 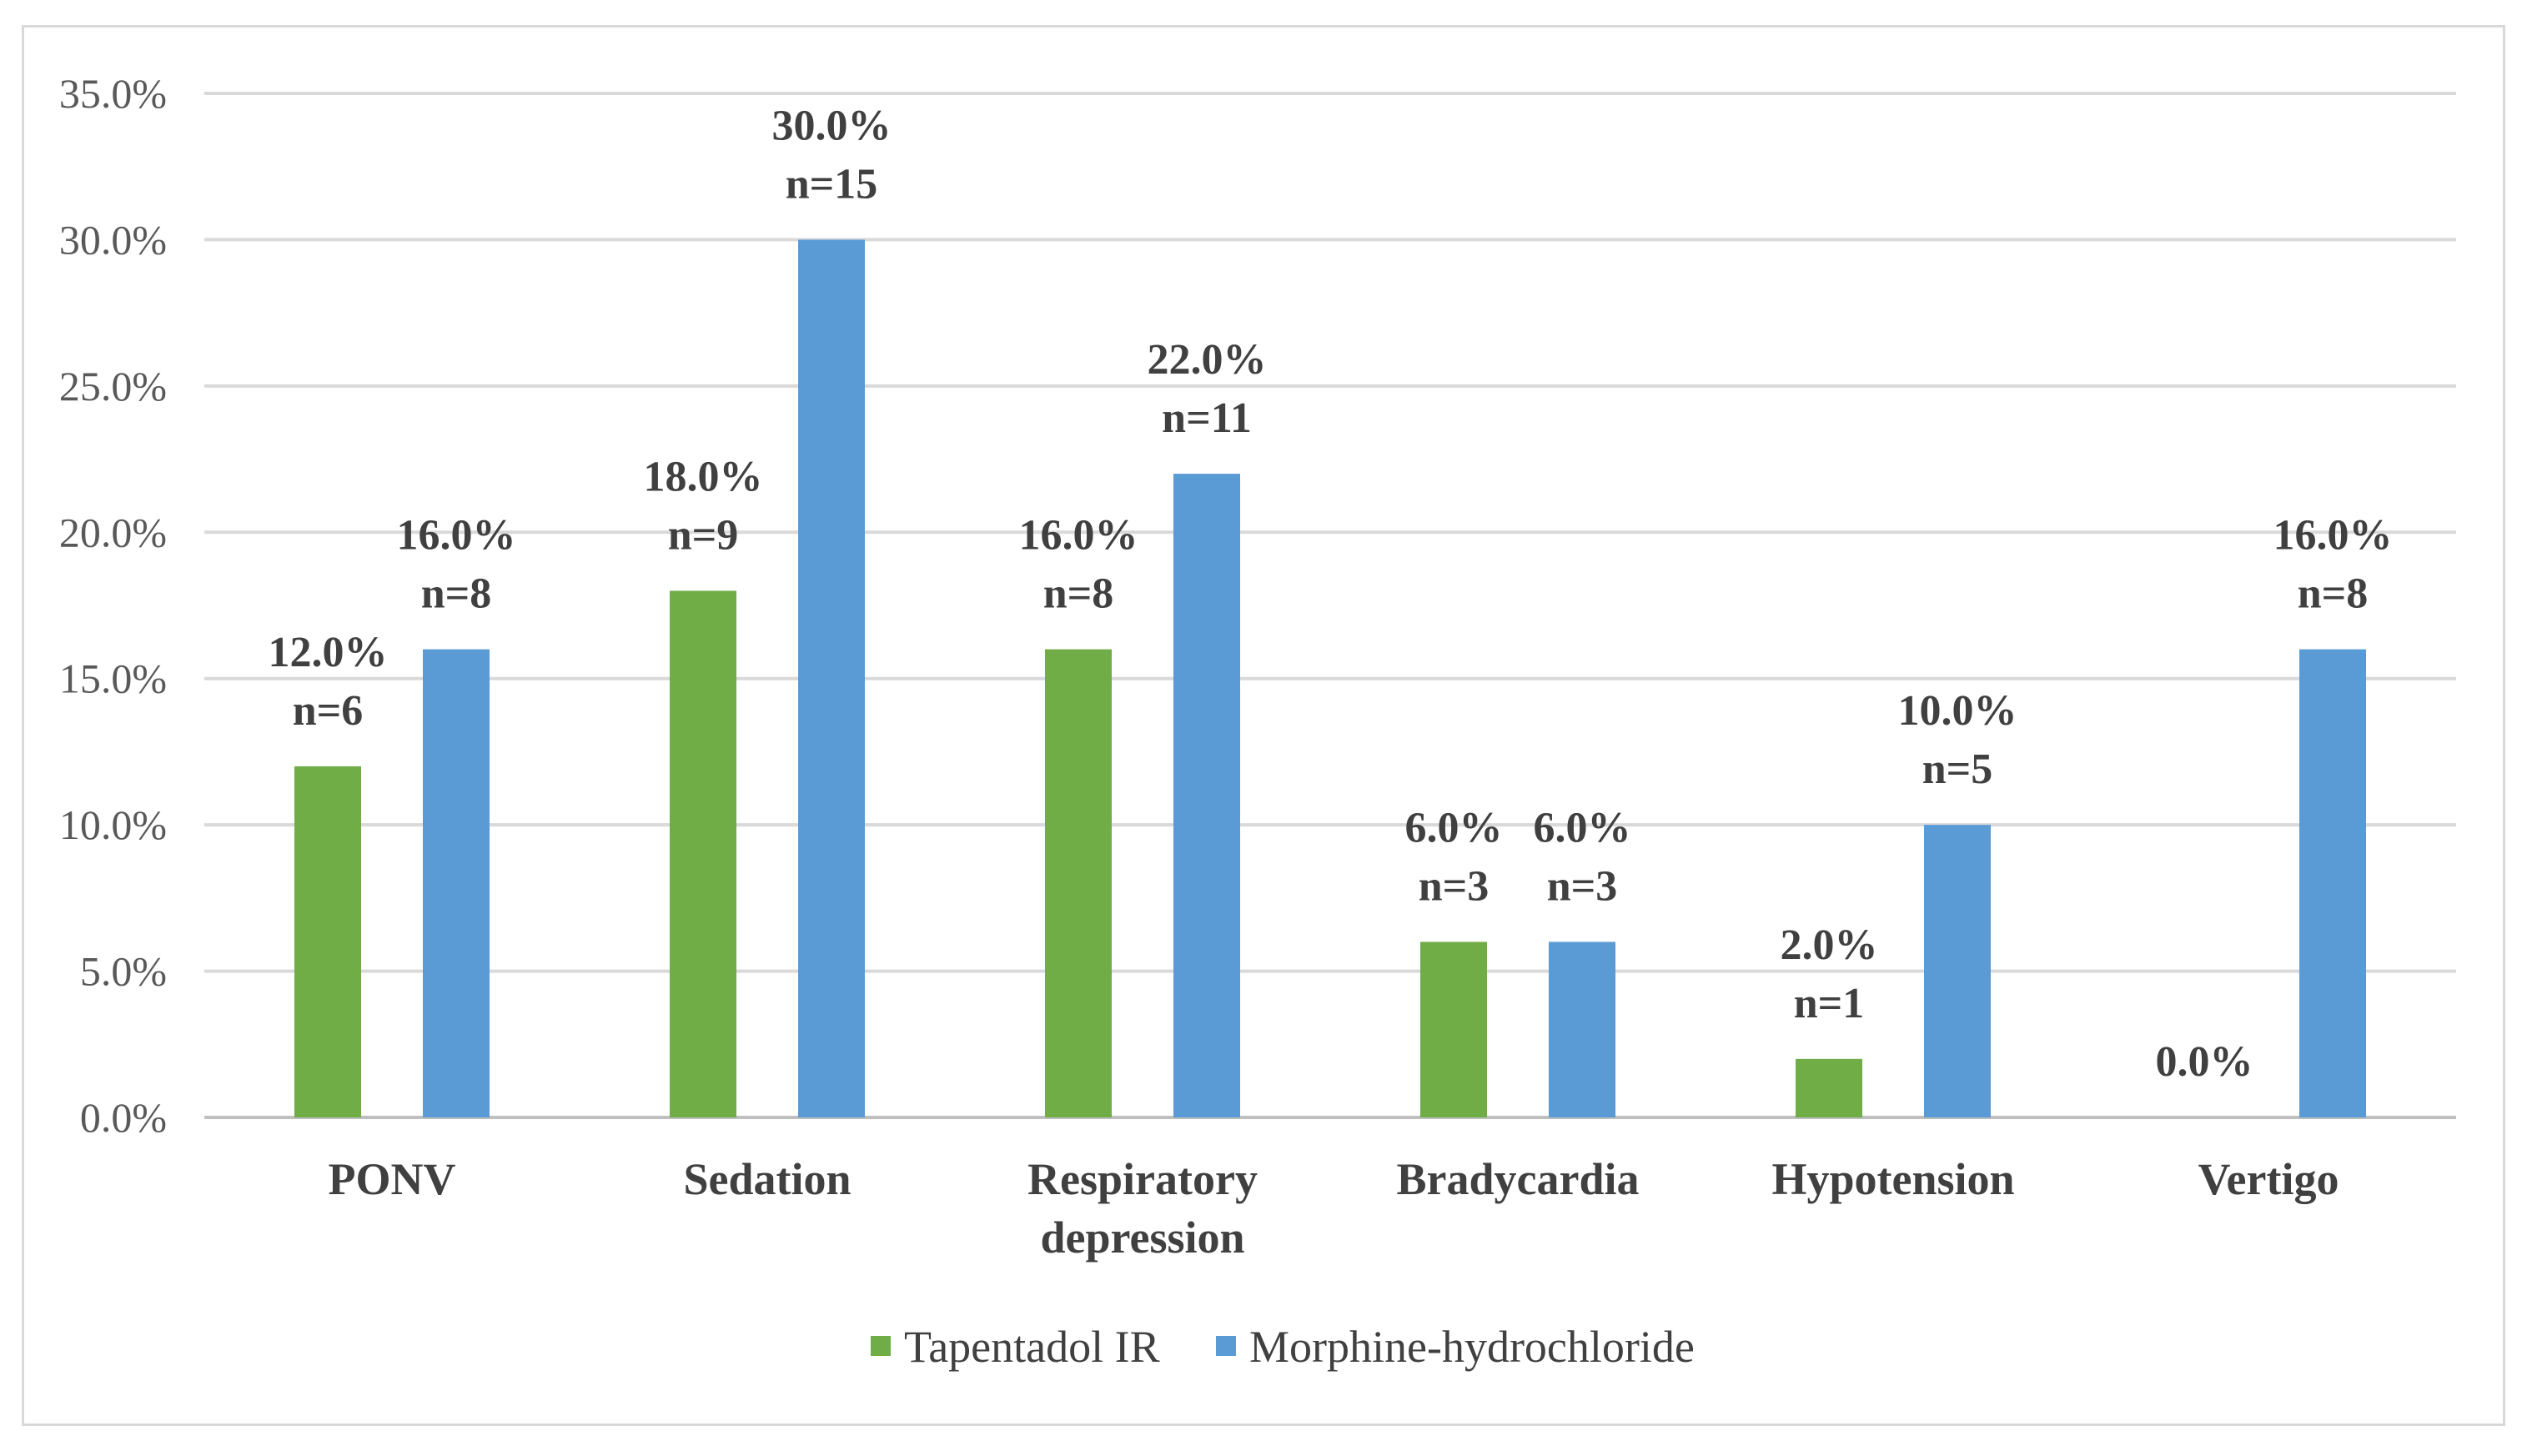 What do you see at coordinates (1957, 711) in the screenshot?
I see `data-label: 10.0%` at bounding box center [1957, 711].